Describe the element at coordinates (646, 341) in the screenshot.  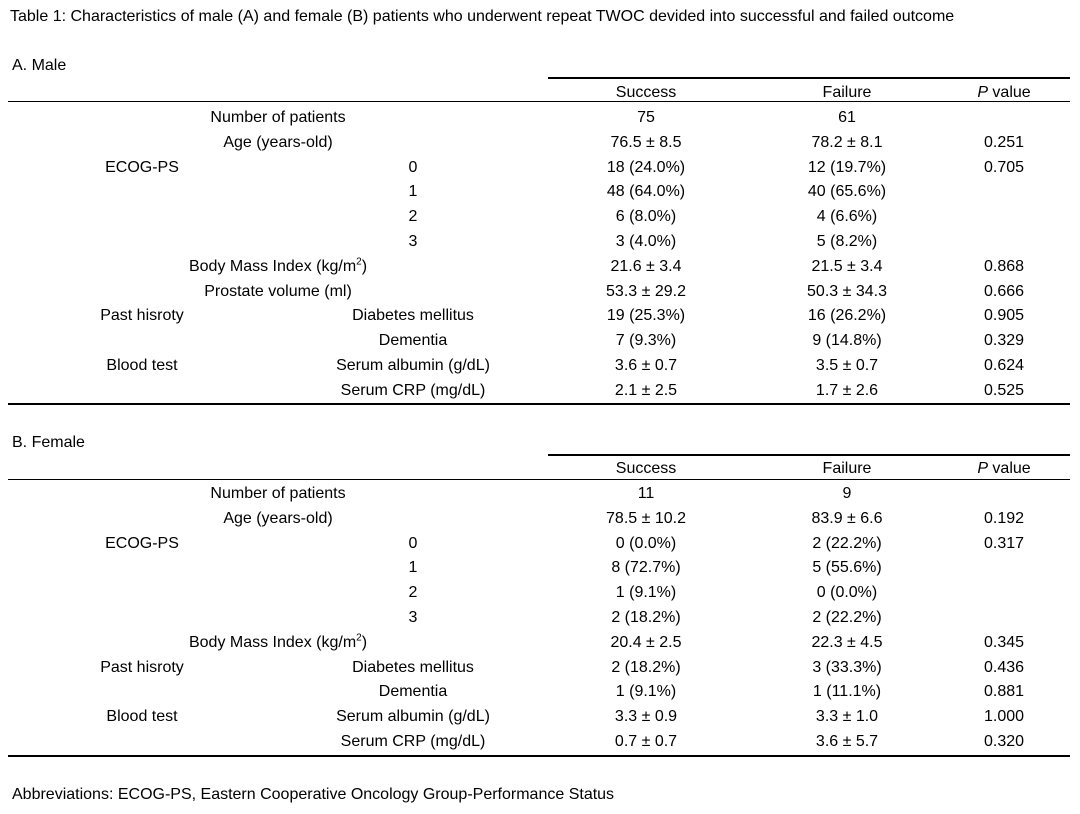
I see `cell-success: 7 (9.3%)` at that location.